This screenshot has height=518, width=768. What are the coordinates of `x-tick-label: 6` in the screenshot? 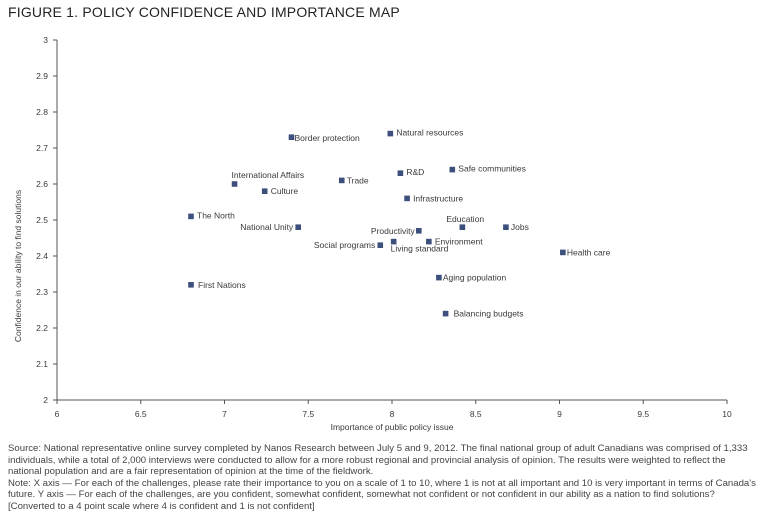 It's located at (57, 414).